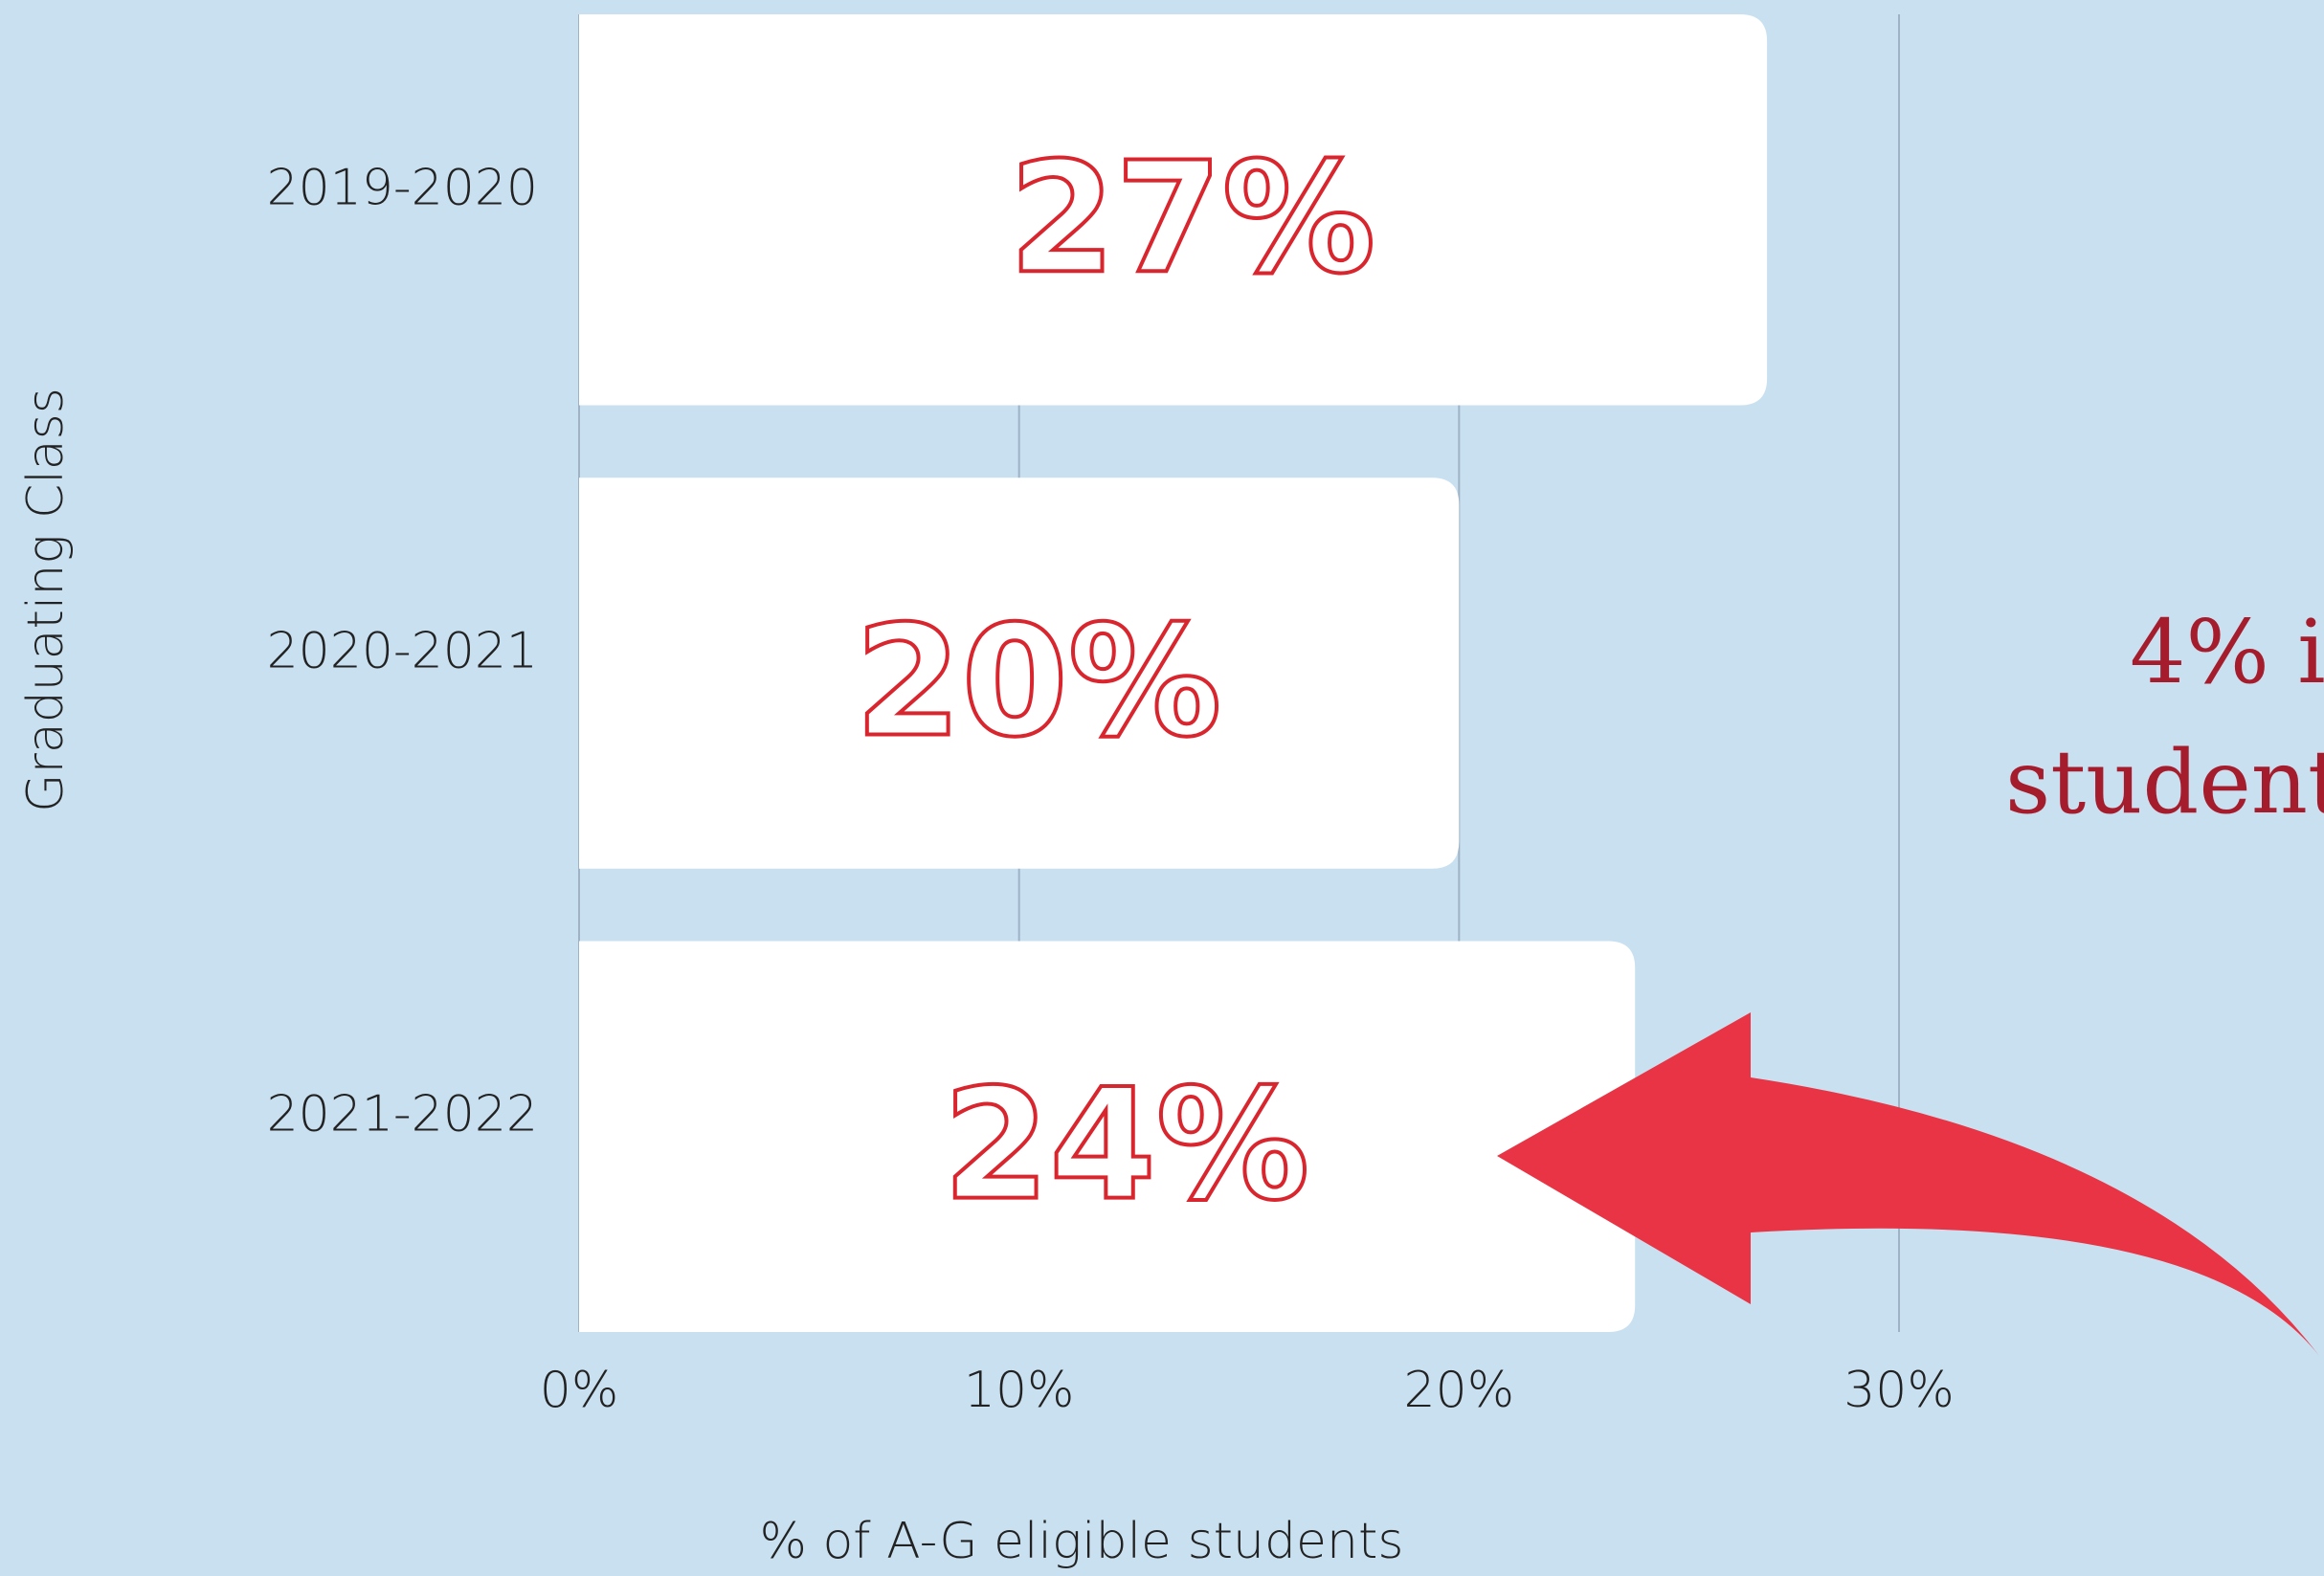  I want to click on x-axis-title: % of A-G eligible students, so click(1082, 1541).